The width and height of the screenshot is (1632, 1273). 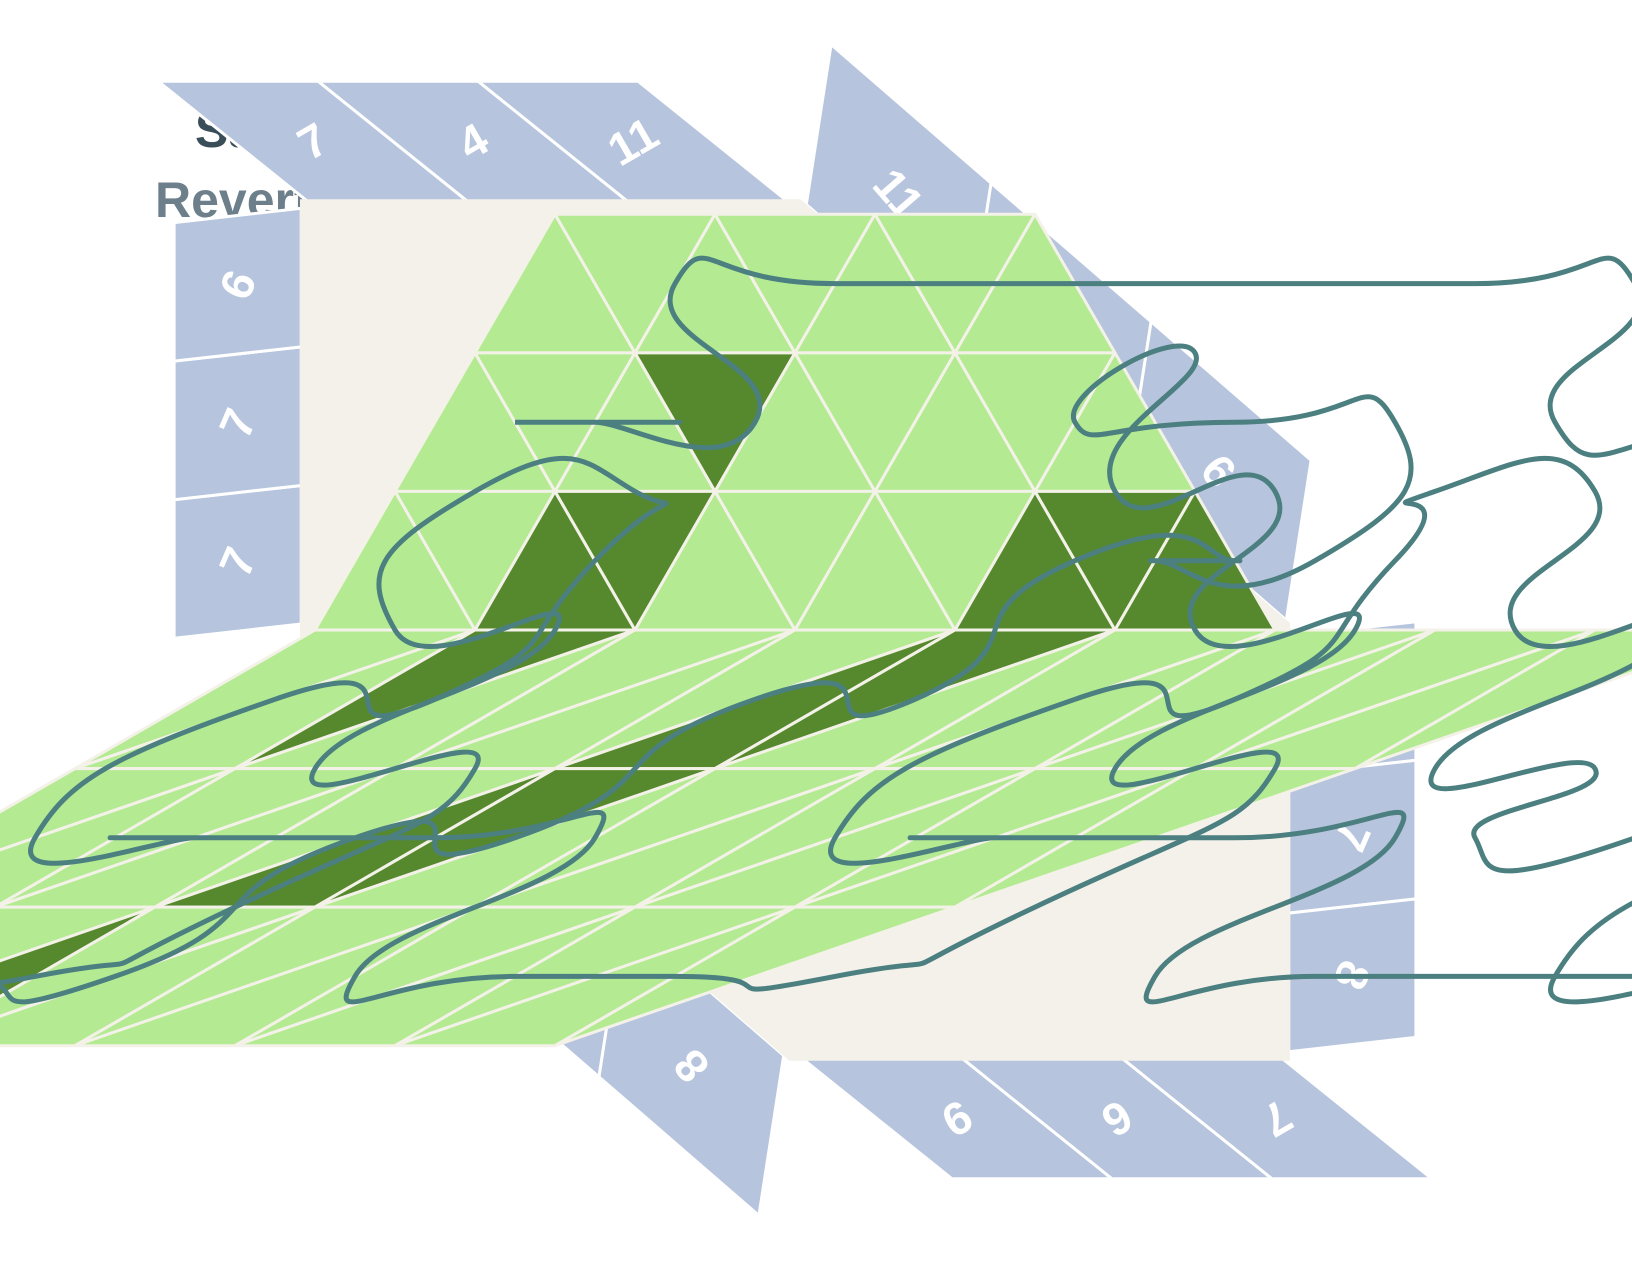 What do you see at coordinates (1073, 356) in the screenshot?
I see `solution-path` at bounding box center [1073, 356].